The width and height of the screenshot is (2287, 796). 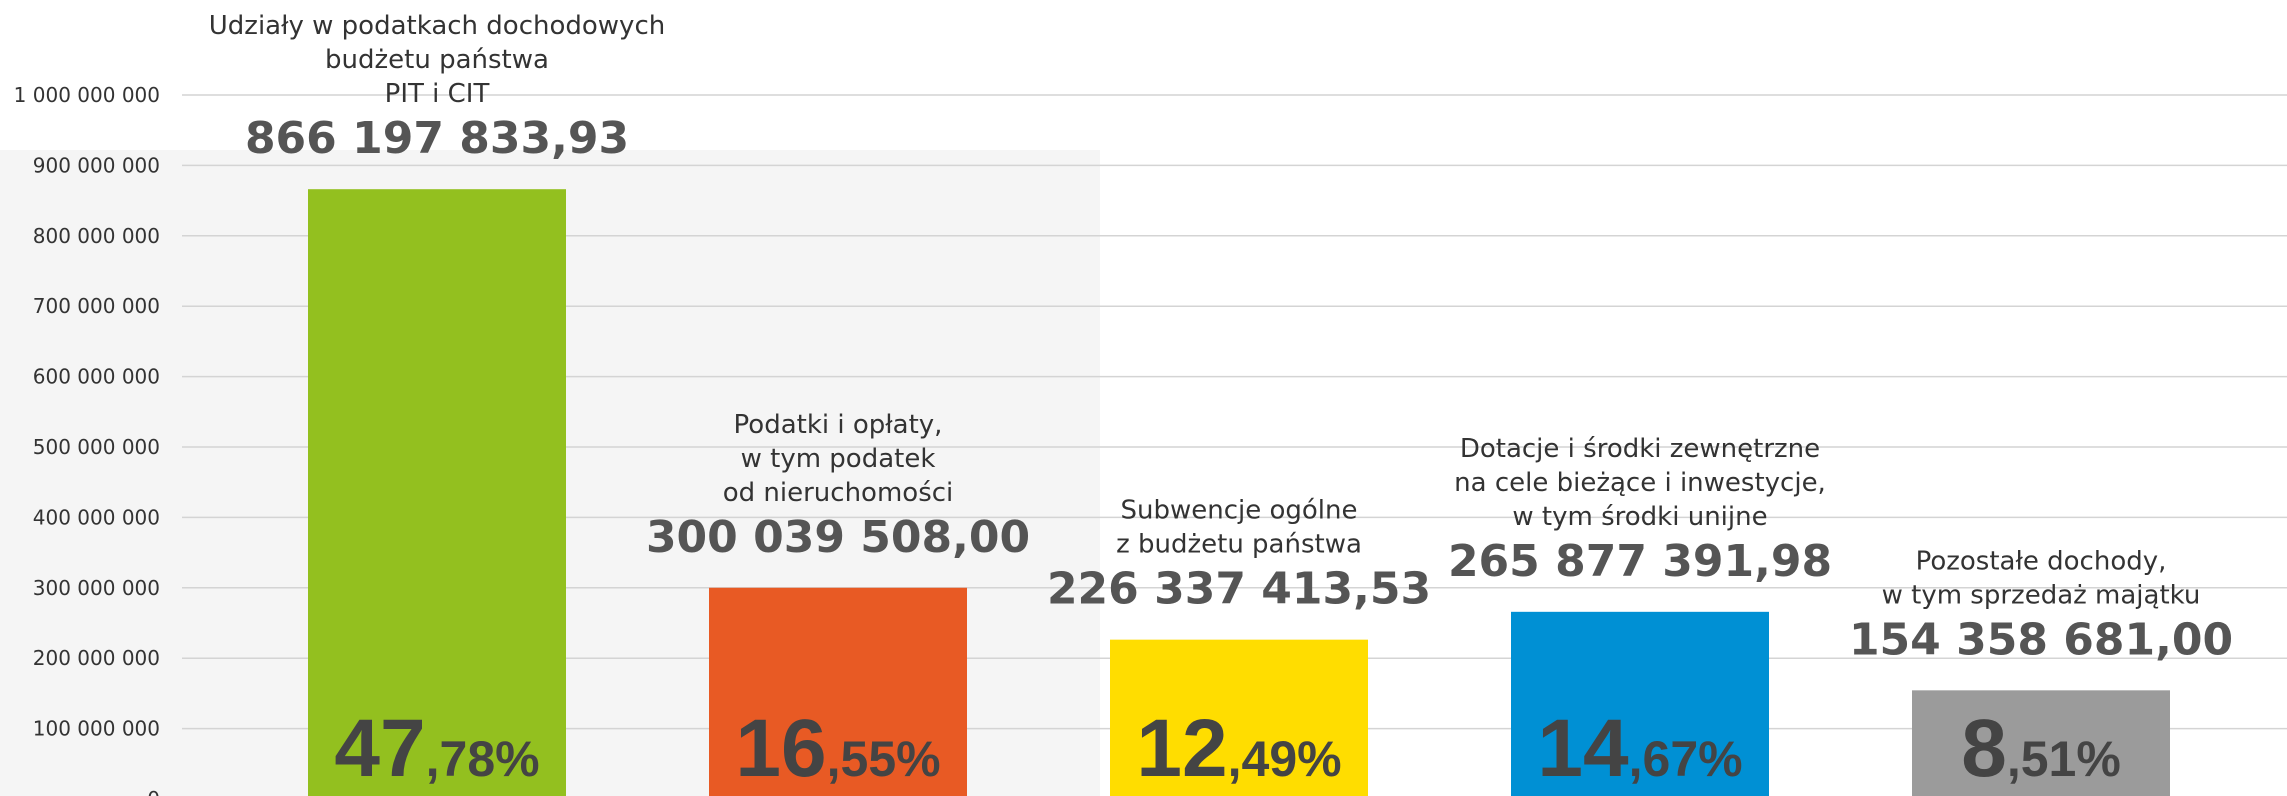 I want to click on share-label: 14,67%, so click(x=1639, y=748).